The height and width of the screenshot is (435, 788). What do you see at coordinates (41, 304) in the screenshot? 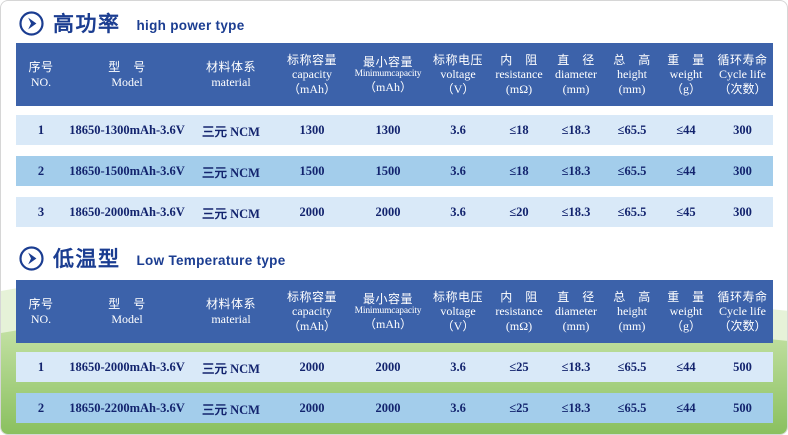
I see `column-header-zh: 序号` at bounding box center [41, 304].